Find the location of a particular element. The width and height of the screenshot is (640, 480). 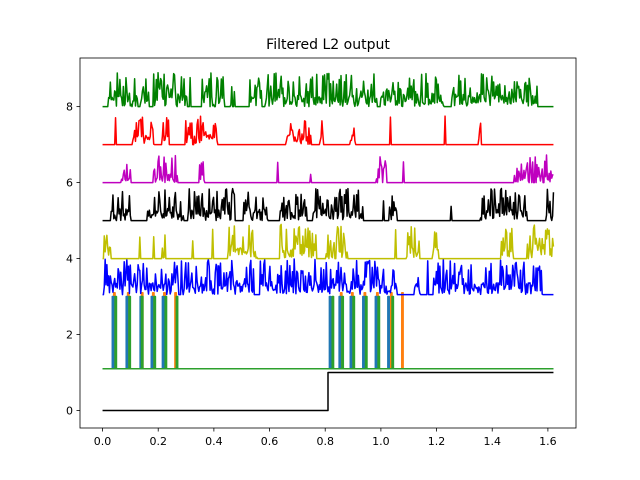

x-tick-label: 0.8 is located at coordinates (325, 441).